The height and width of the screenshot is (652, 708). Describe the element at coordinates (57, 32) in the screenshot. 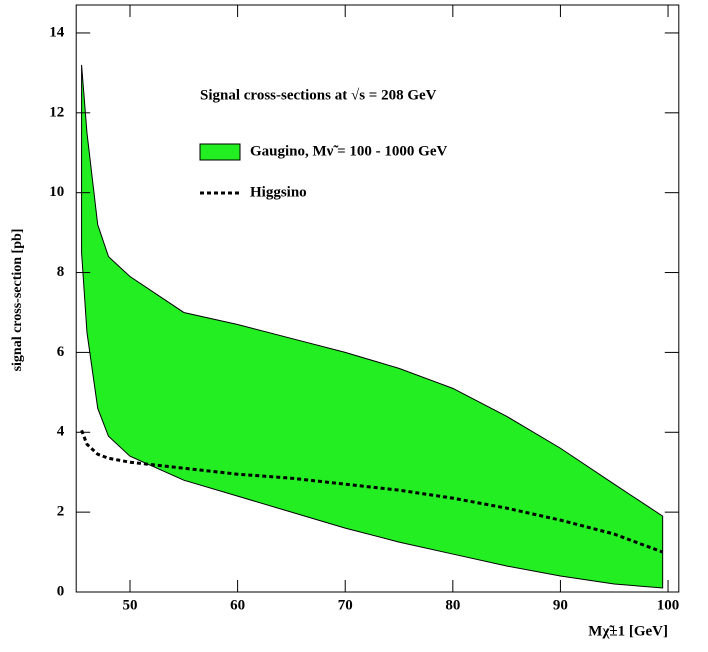

I see `y-tick-label: 14` at that location.